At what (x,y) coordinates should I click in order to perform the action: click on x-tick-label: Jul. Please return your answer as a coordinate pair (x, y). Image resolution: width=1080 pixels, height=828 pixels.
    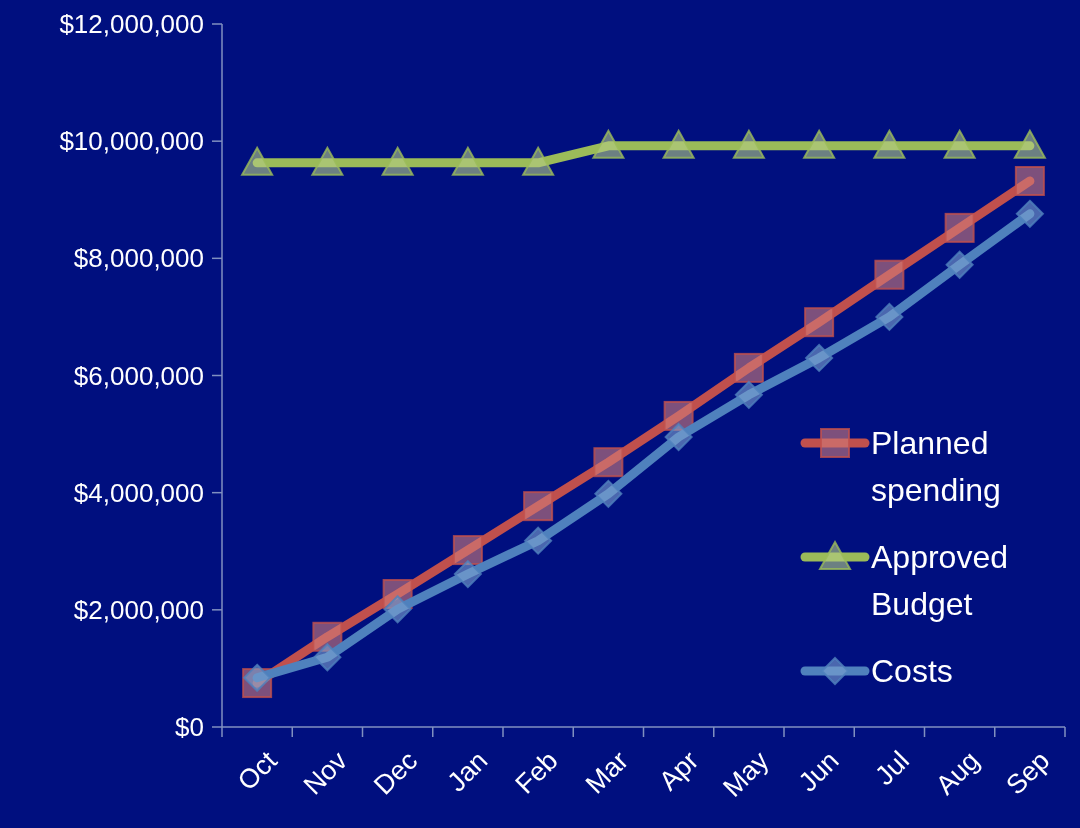
    Looking at the image, I should click on (892, 768).